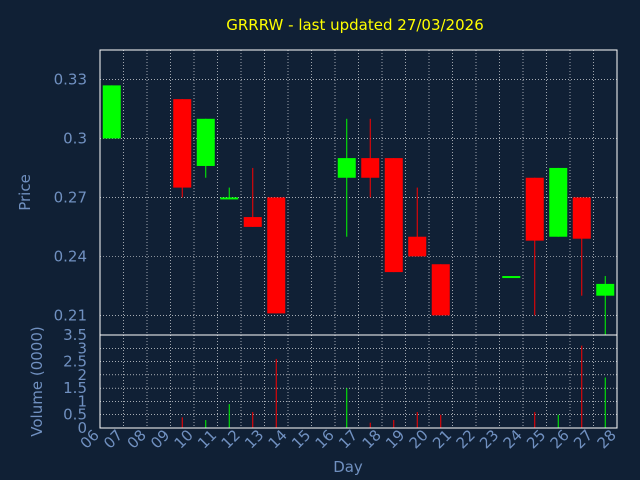 This screenshot has width=640, height=480. What do you see at coordinates (82, 348) in the screenshot?
I see `volume-y-tick-label: 3` at bounding box center [82, 348].